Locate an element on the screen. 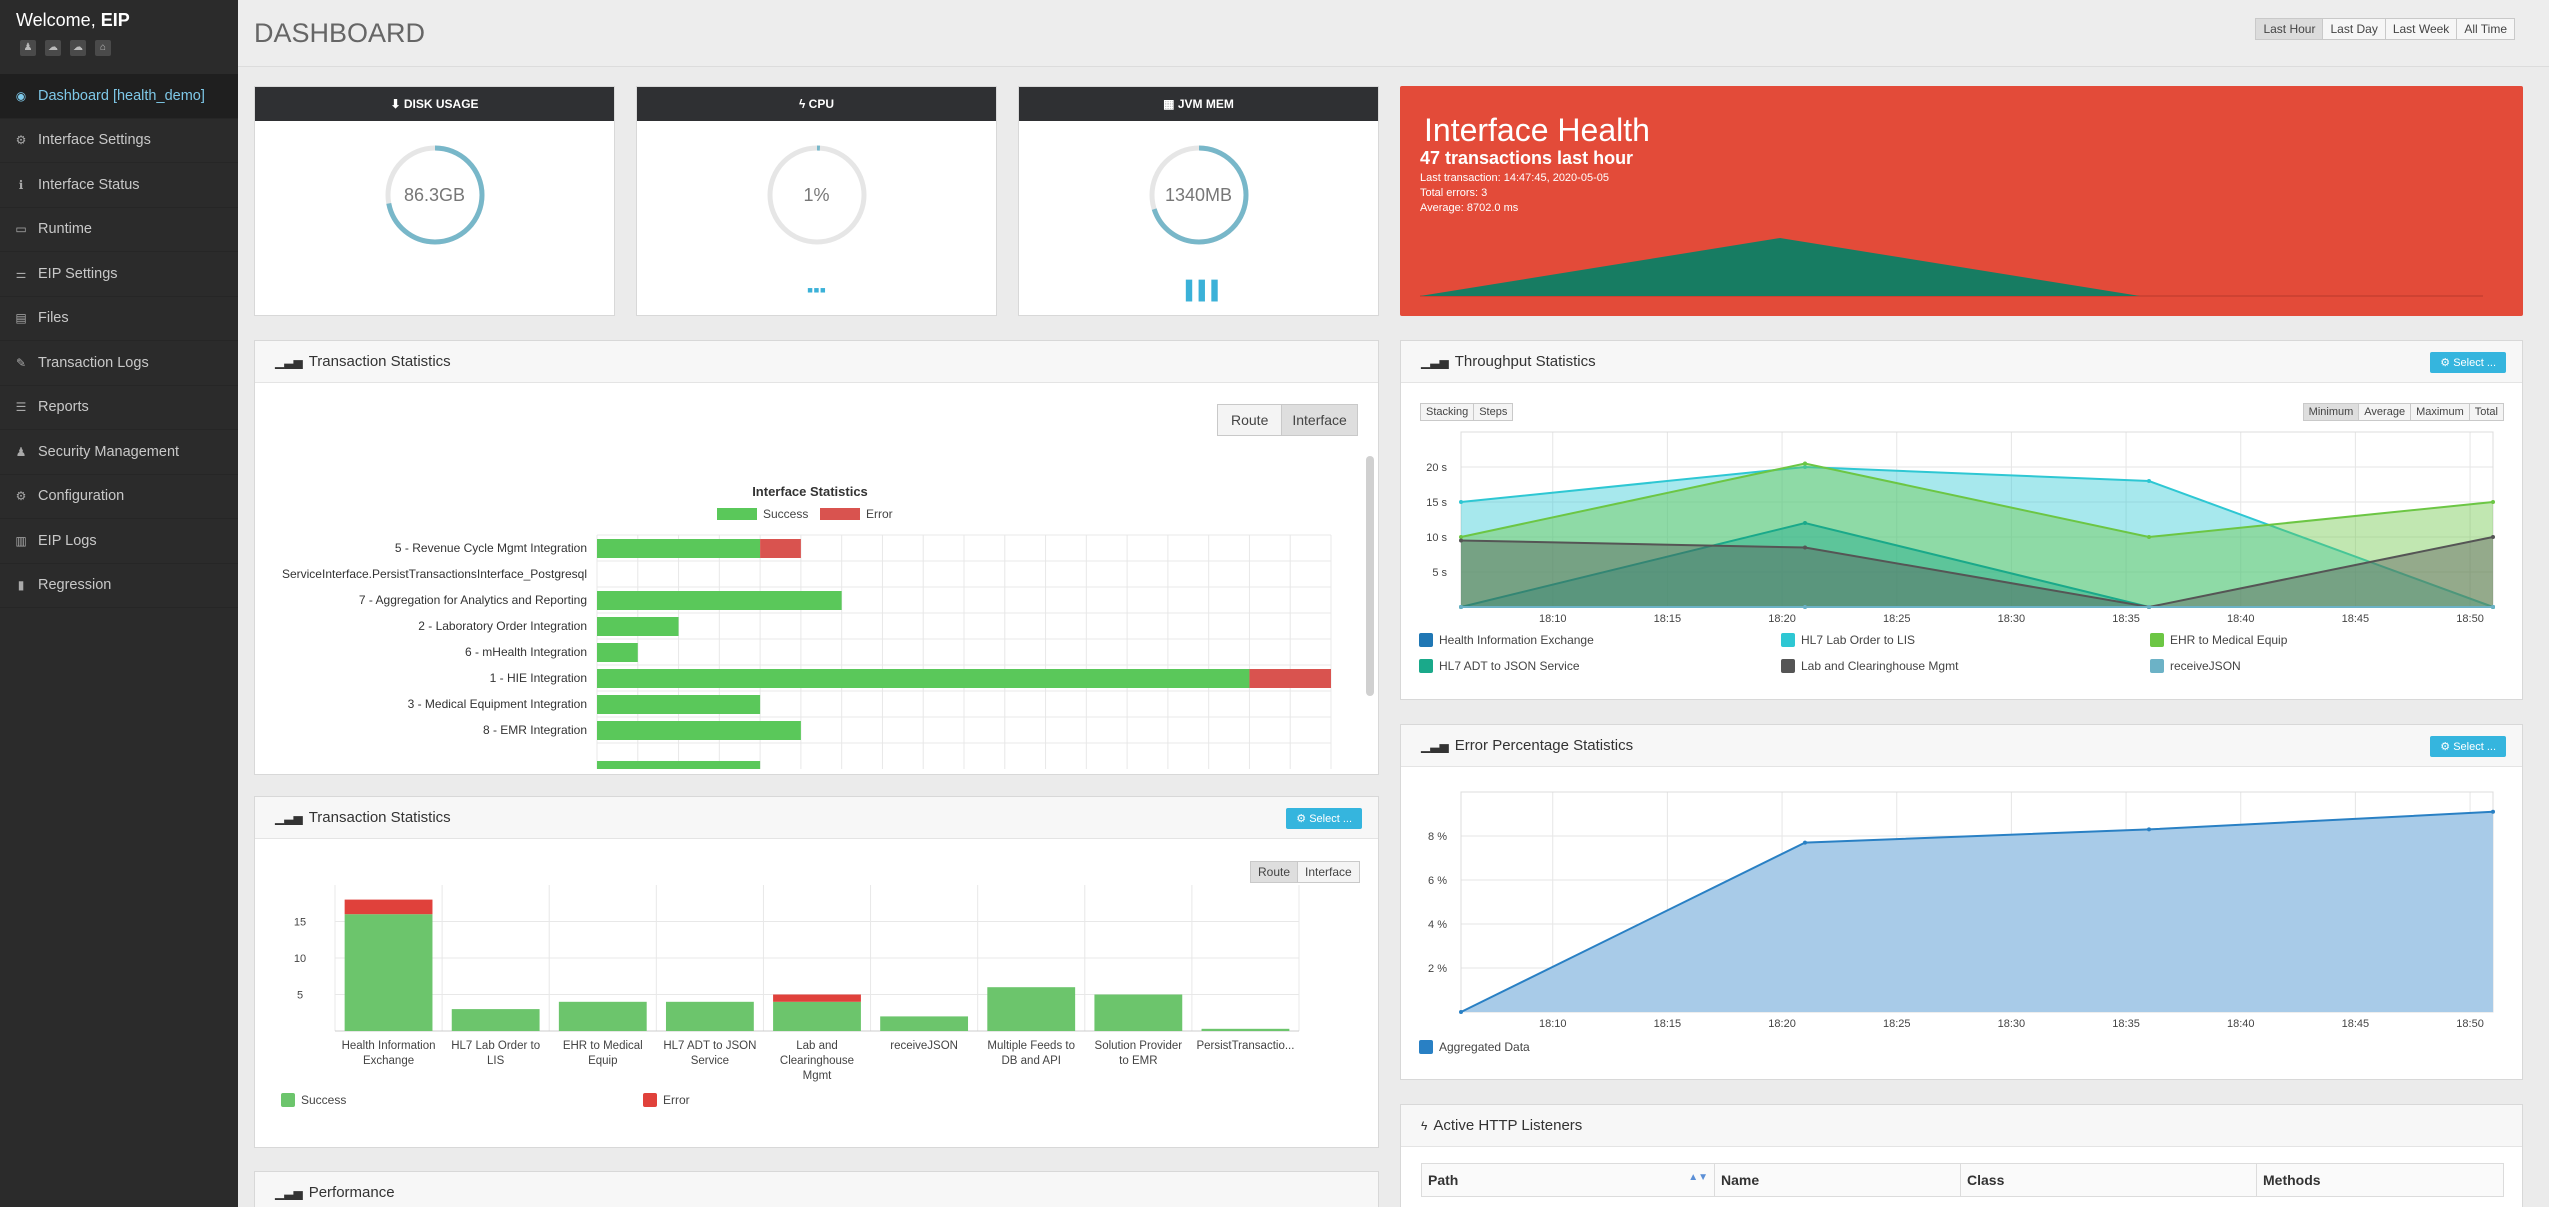  sidebar-item-files: ▤ Files is located at coordinates (119, 319).